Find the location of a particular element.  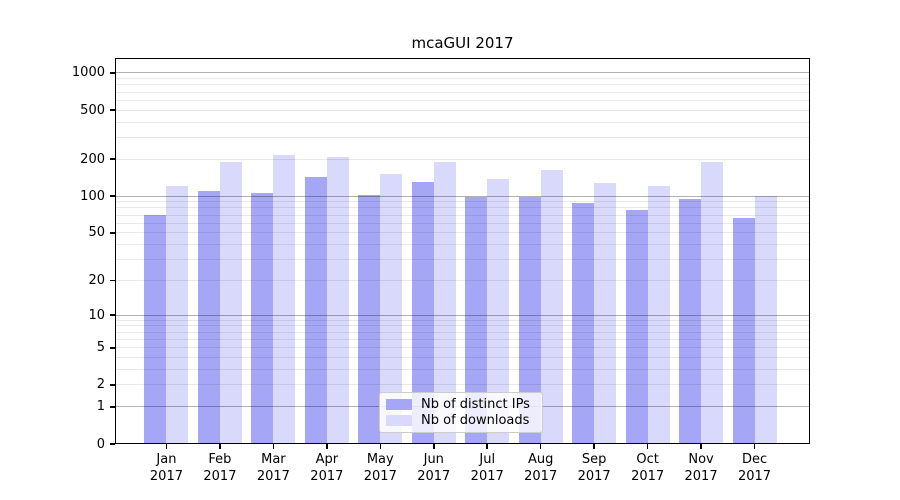

x-tick-label: Oct 2017 is located at coordinates (648, 468).